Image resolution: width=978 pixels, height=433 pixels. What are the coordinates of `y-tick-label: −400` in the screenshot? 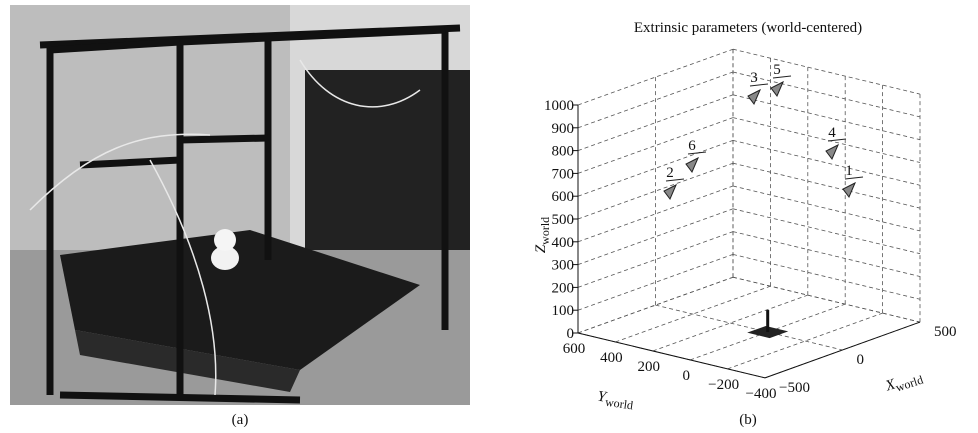 It's located at (761, 394).